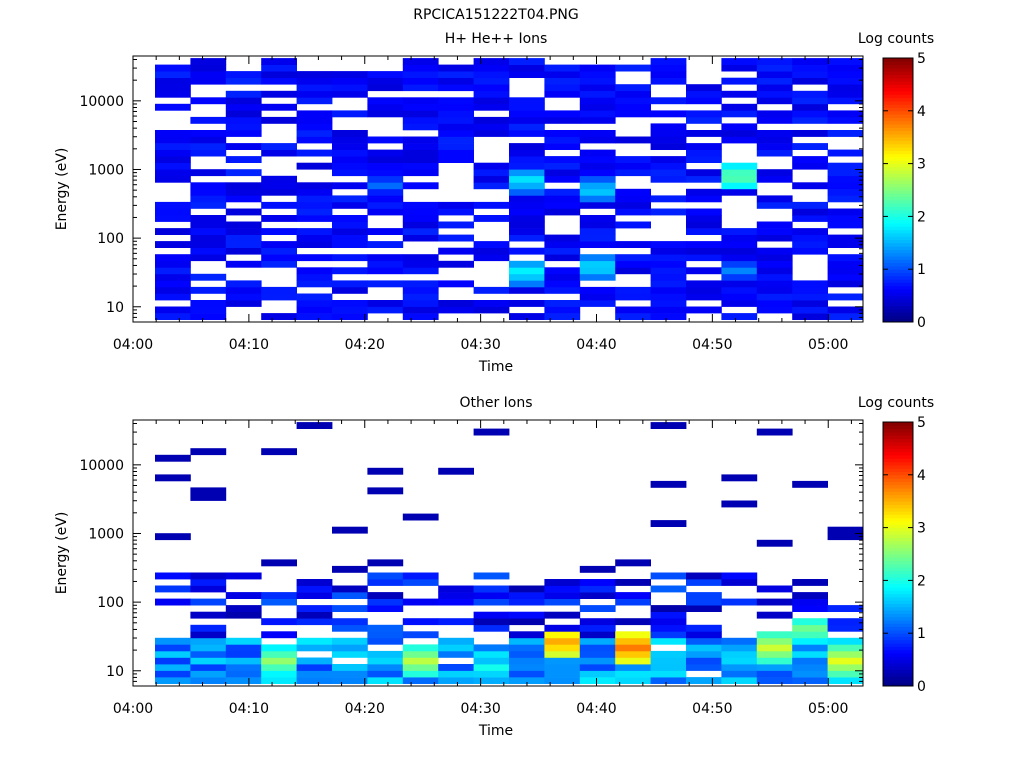 The height and width of the screenshot is (768, 1024). Describe the element at coordinates (101, 102) in the screenshot. I see `y-tick-label: 10000` at that location.